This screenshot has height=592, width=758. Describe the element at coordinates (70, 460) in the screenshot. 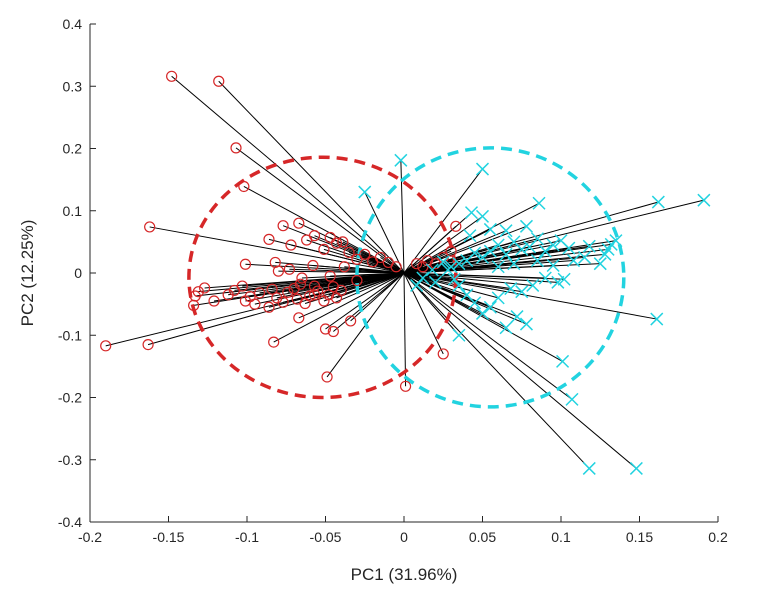

I see `y-tick-label: -0.3` at that location.